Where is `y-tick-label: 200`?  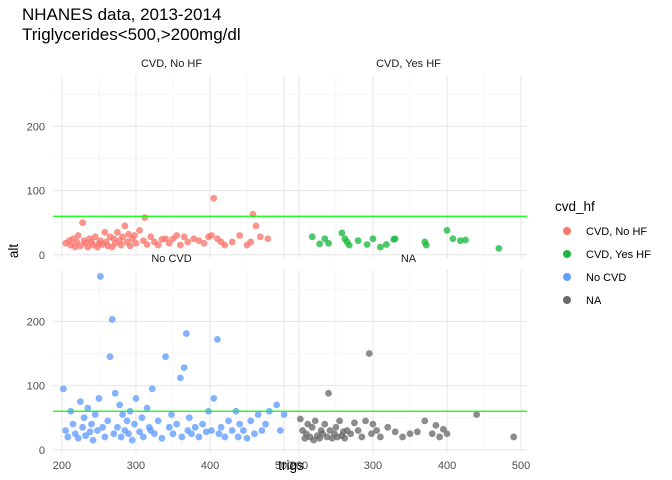
y-tick-label: 200 is located at coordinates (36, 127).